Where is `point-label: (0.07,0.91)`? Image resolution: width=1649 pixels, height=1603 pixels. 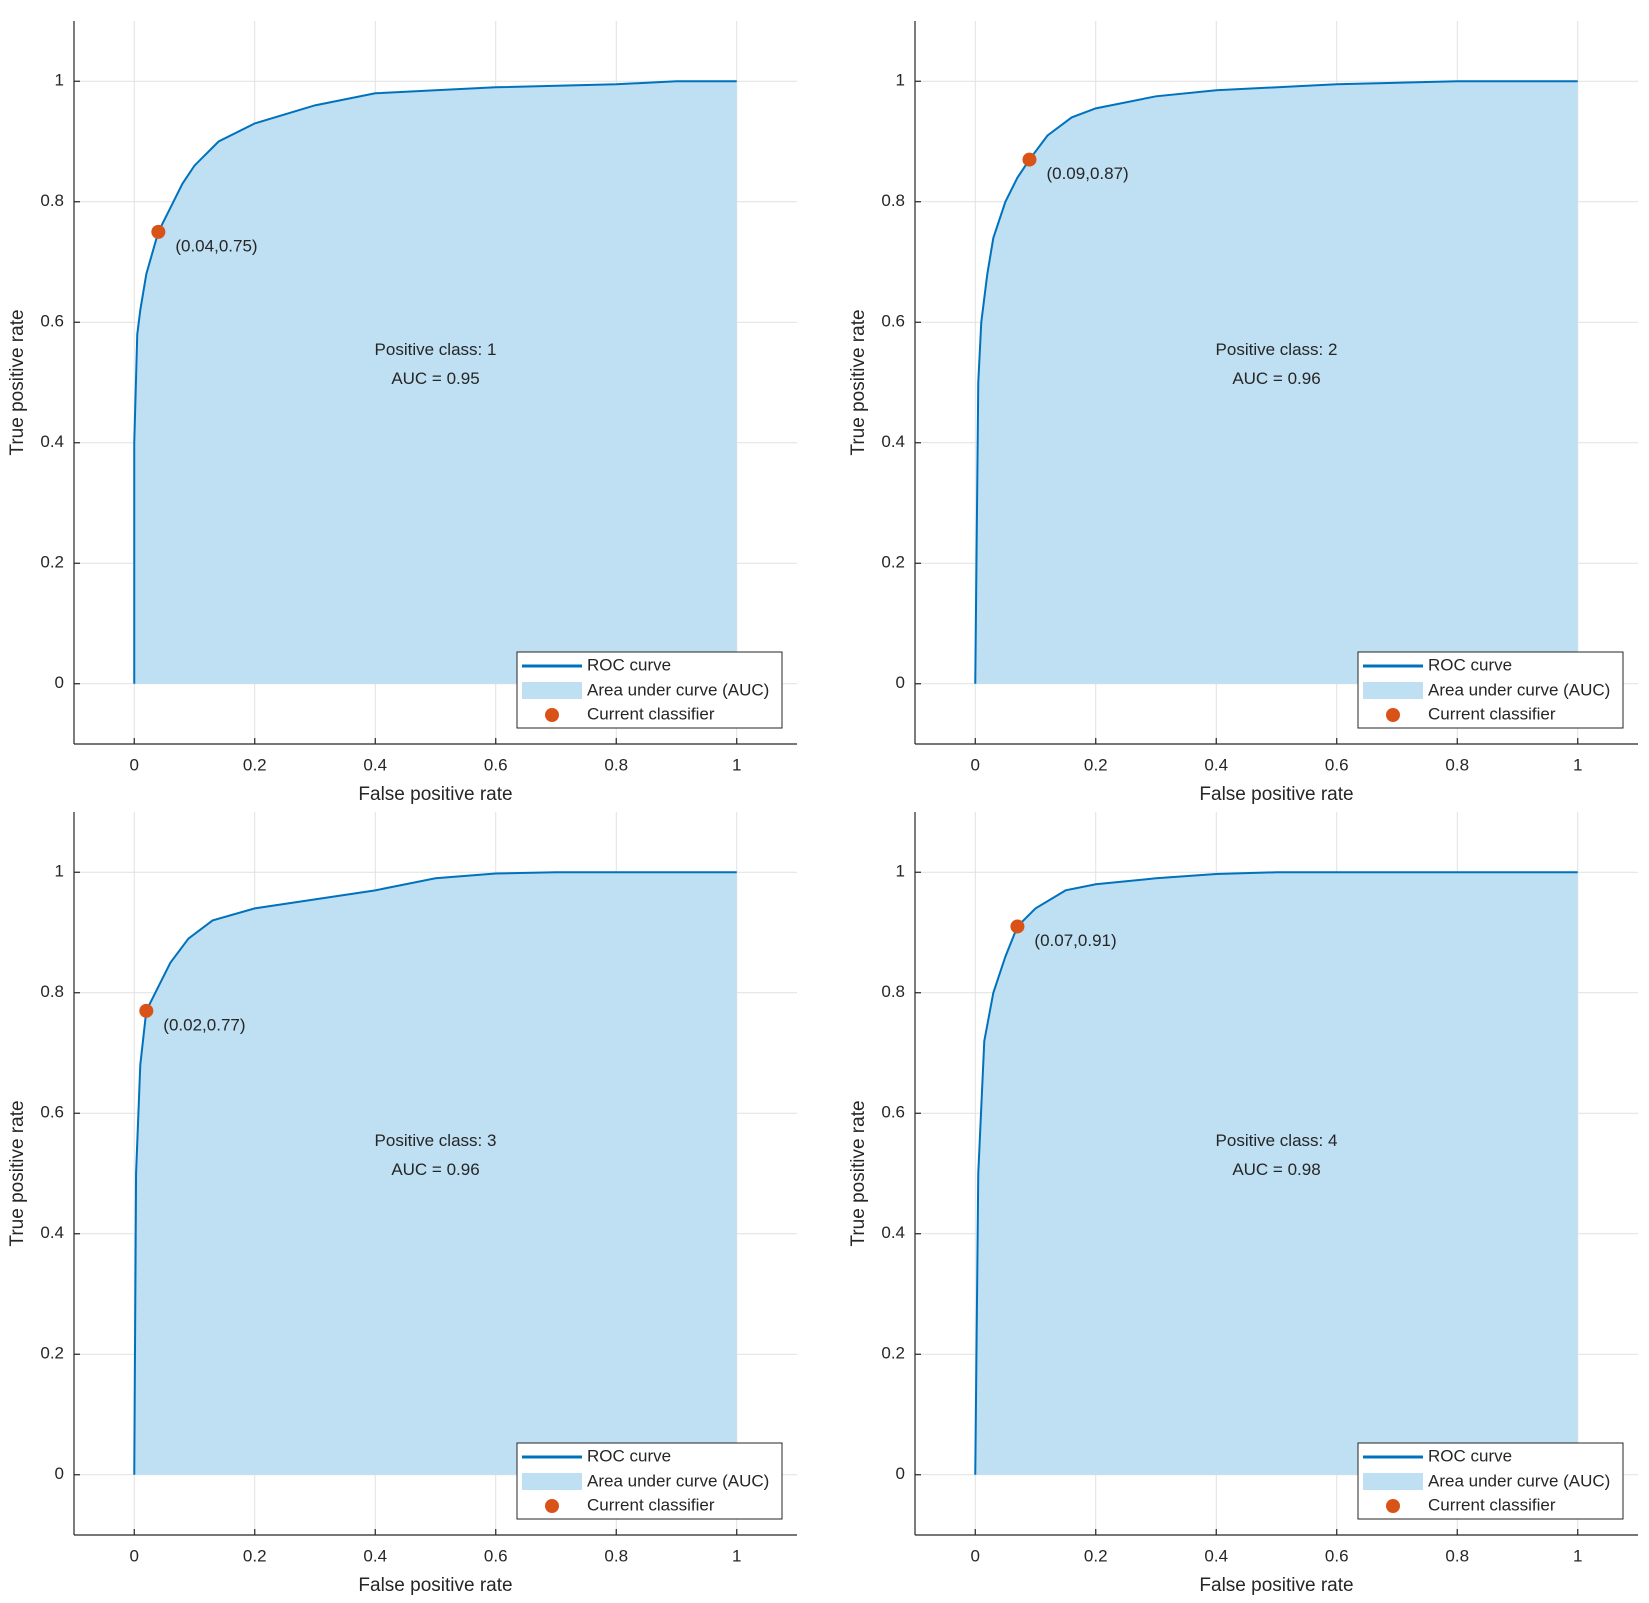 point-label: (0.07,0.91) is located at coordinates (1075, 940).